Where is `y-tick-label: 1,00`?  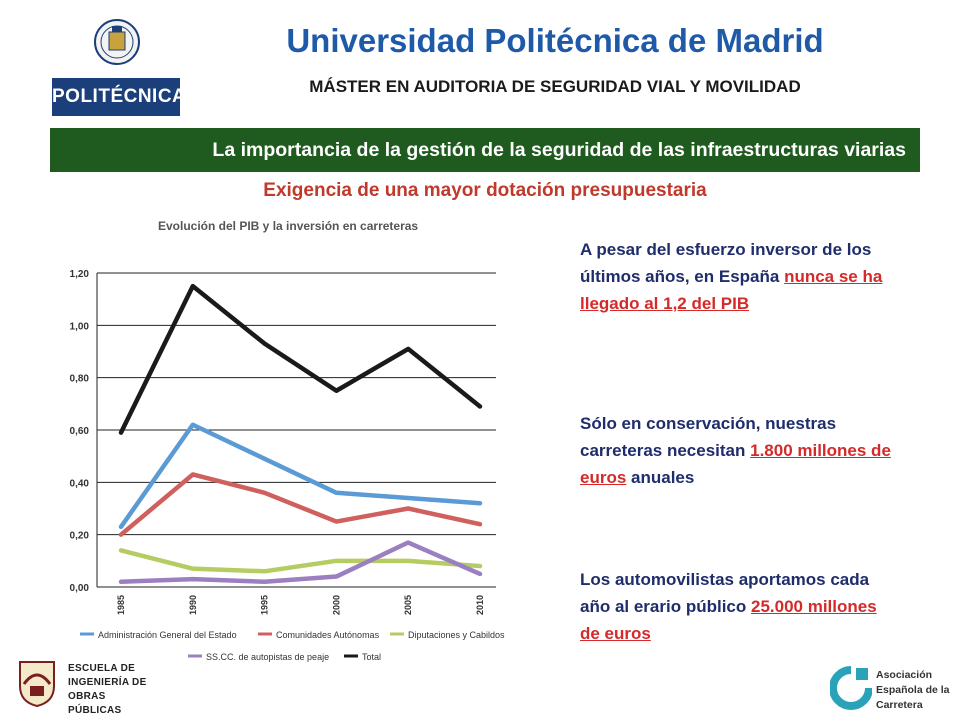
y-tick-label: 1,00 is located at coordinates (80, 326).